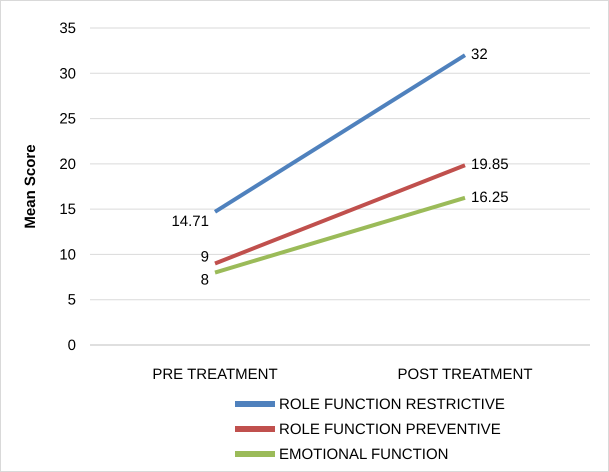 Image resolution: width=609 pixels, height=472 pixels. Describe the element at coordinates (67, 119) in the screenshot. I see `y-tick-label: 25` at that location.